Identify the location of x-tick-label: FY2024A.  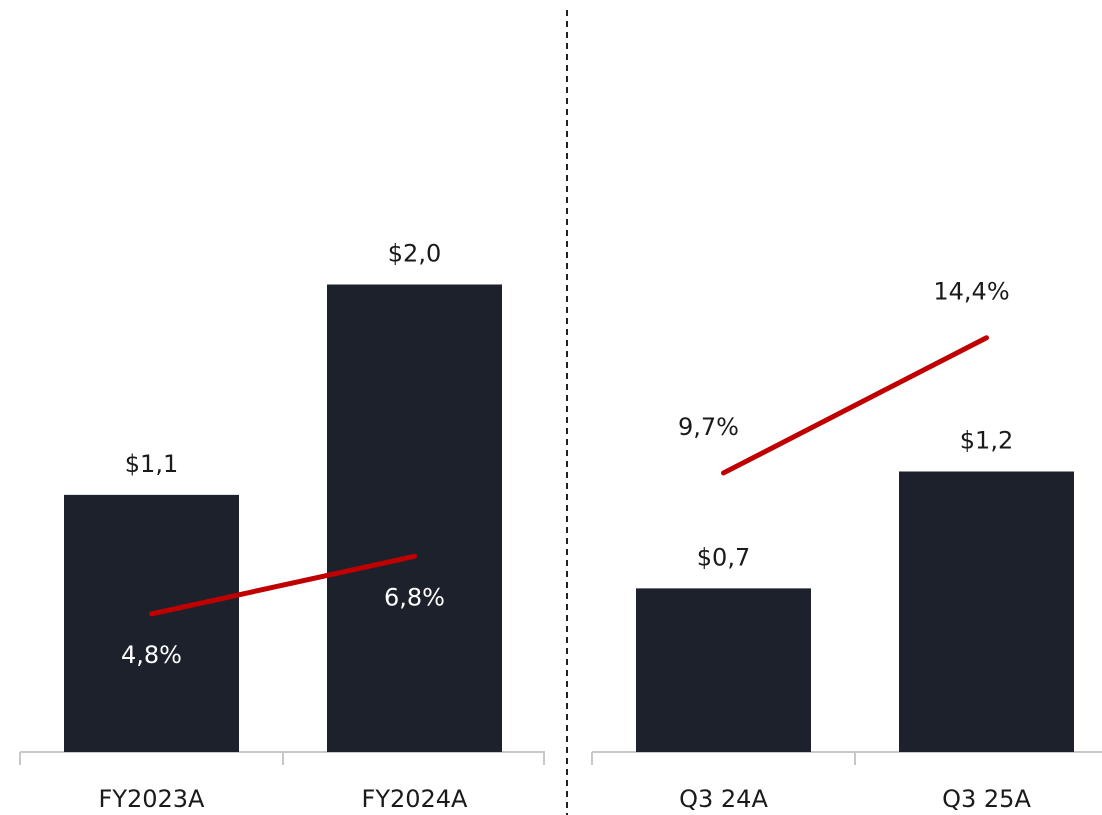
(415, 799).